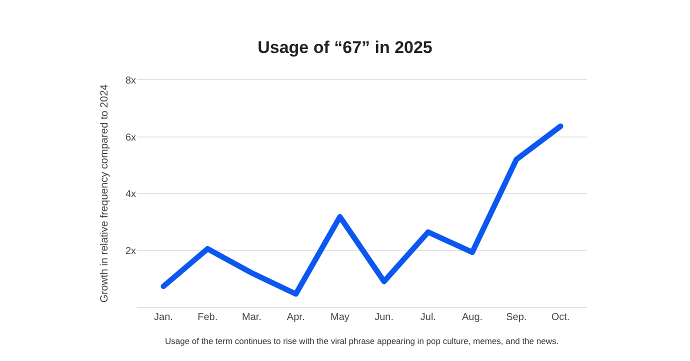 The width and height of the screenshot is (690, 361). What do you see at coordinates (384, 318) in the screenshot?
I see `x-tick-label: Jun.` at bounding box center [384, 318].